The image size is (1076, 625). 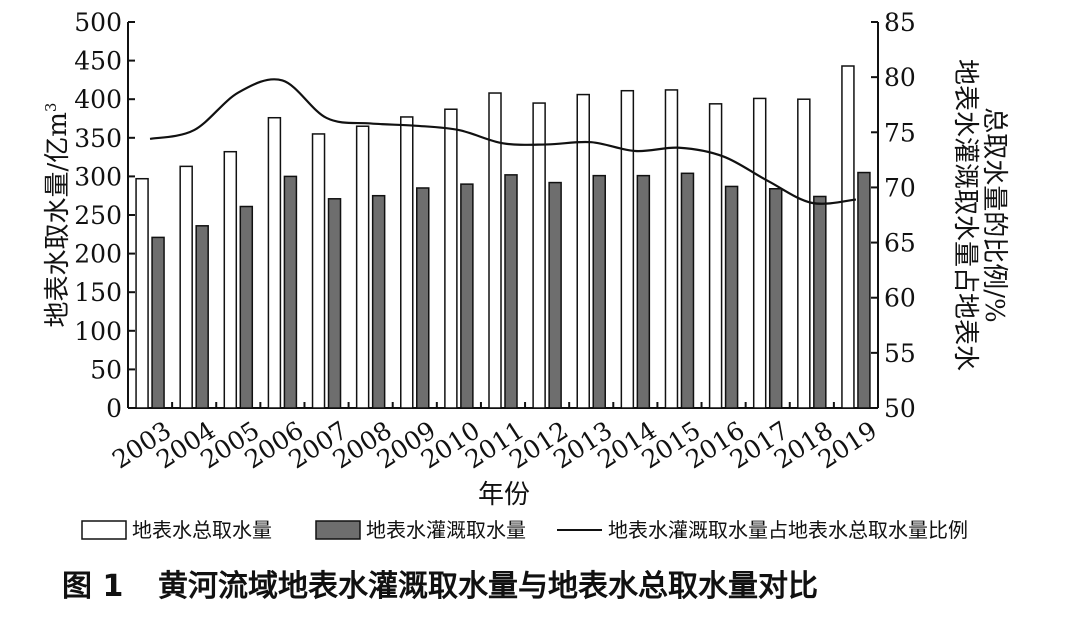 What do you see at coordinates (900, 243) in the screenshot?
I see `right-tick-label: 65` at bounding box center [900, 243].